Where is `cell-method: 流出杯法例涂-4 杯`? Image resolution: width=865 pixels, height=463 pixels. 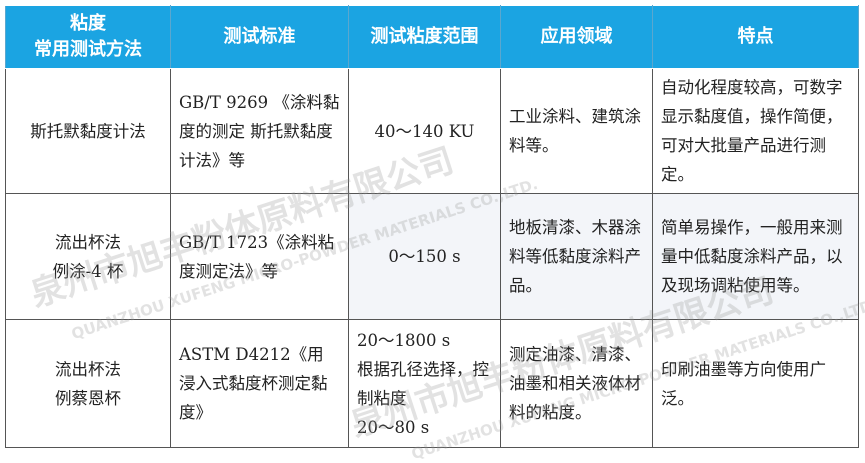
cell-method: 流出杯法例涂-4 杯 is located at coordinates (88, 256).